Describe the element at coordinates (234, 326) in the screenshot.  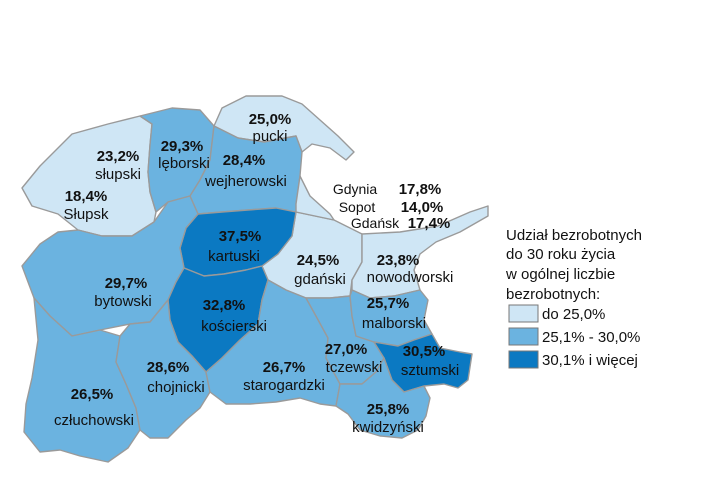
I see `label-name-koscierski: kościerski` at that location.